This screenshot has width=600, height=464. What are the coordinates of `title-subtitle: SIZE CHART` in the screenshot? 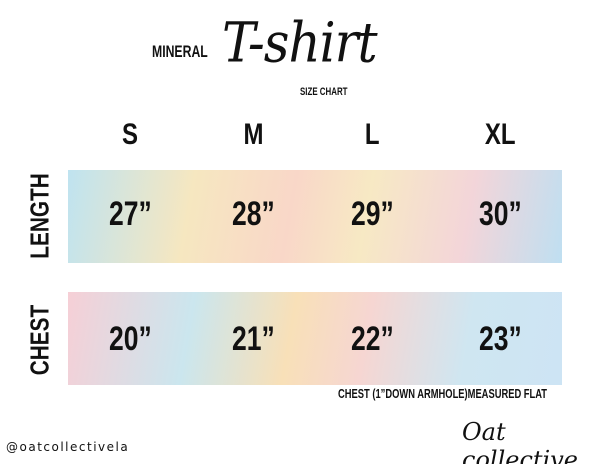 It's located at (324, 92).